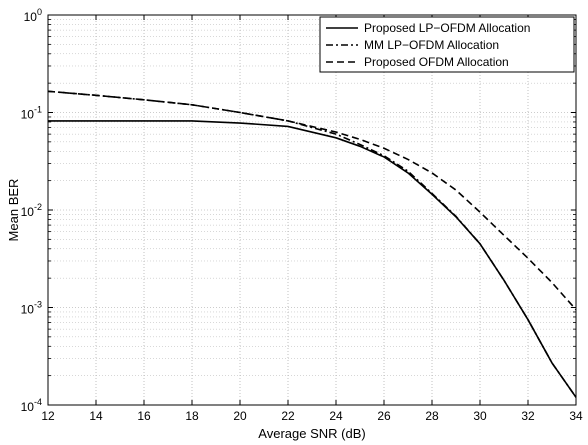 The image size is (588, 445). What do you see at coordinates (447, 28) in the screenshot?
I see `legend-label-1: Proposed LP−OFDM Allocation` at bounding box center [447, 28].